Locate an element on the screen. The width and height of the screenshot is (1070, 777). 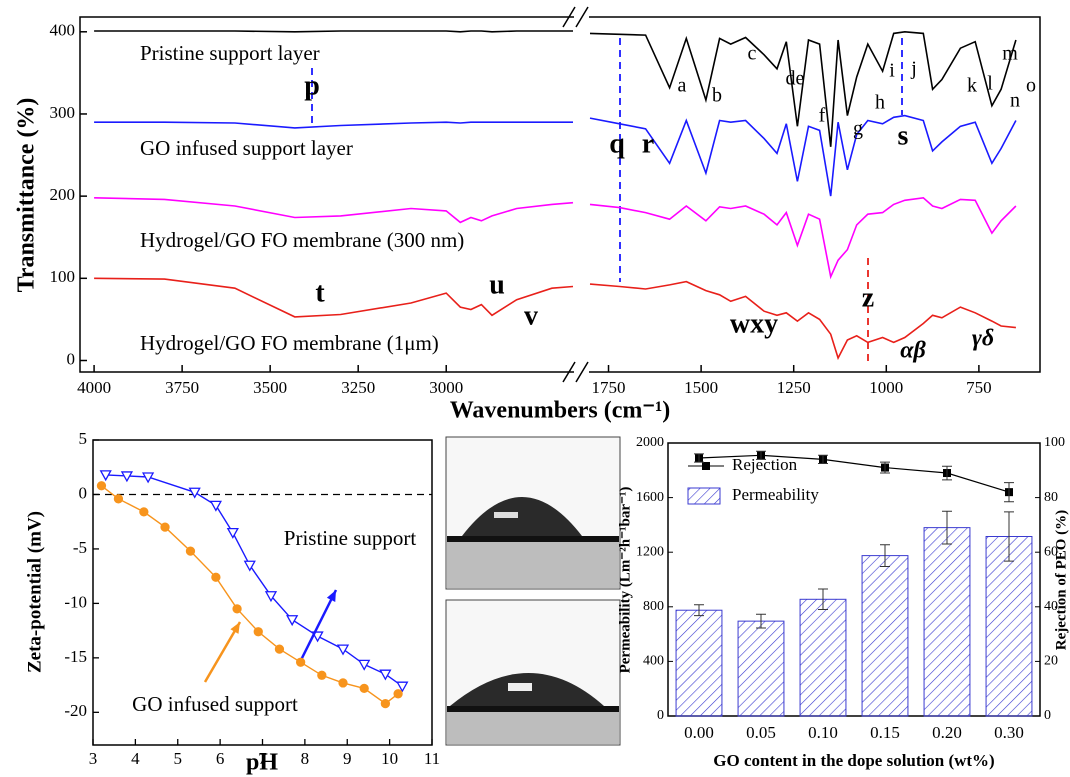
peak-annotation: wxy is located at coordinates (754, 323).